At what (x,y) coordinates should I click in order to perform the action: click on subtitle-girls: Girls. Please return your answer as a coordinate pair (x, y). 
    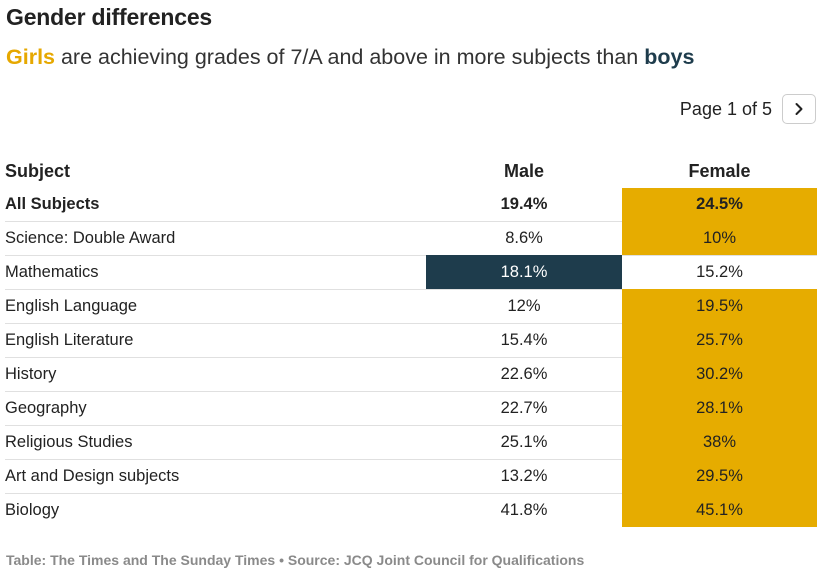
    Looking at the image, I should click on (30, 57).